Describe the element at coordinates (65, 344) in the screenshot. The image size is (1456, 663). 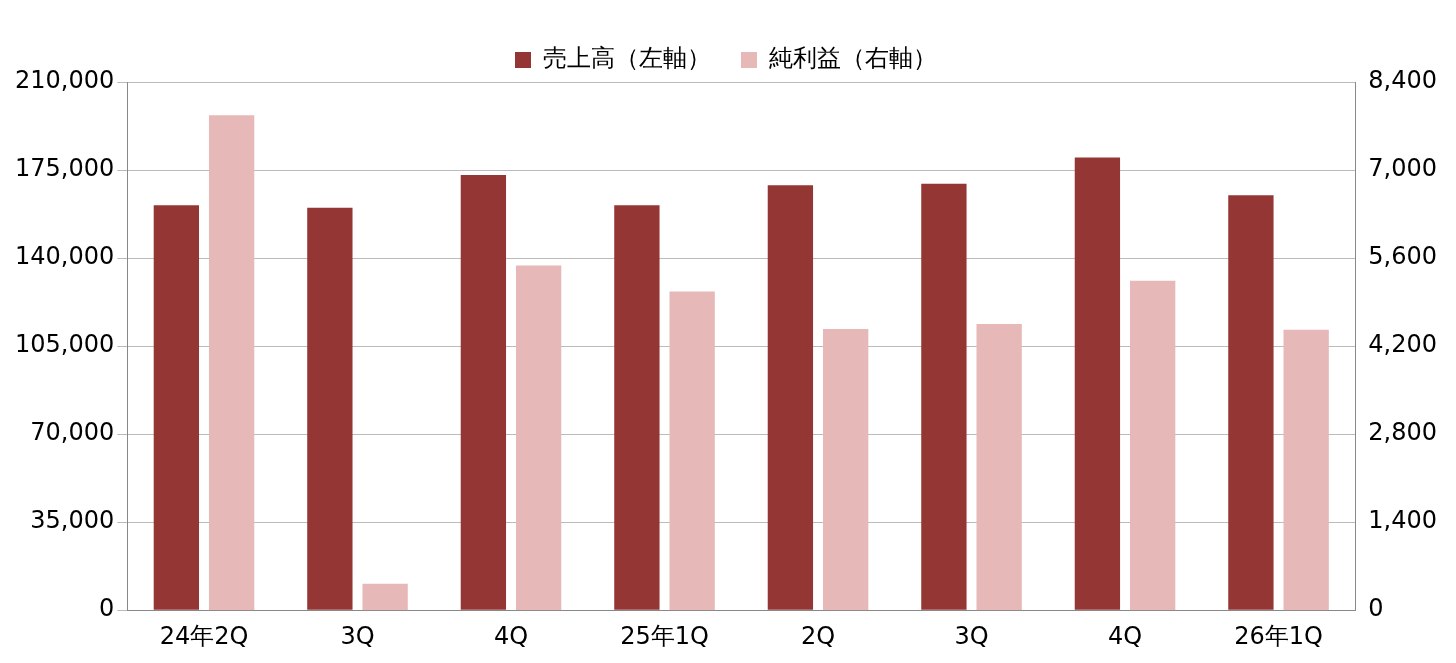
I see `y-tick-label: 105,000` at that location.